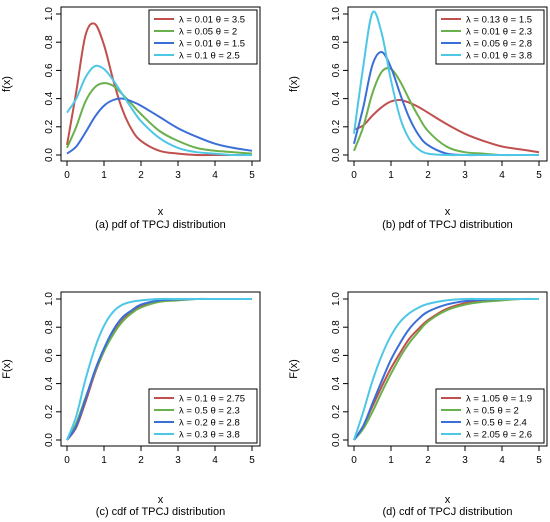 The width and height of the screenshot is (550, 522). What do you see at coordinates (447, 512) in the screenshot?
I see `panel-caption: (d) cdf of TPCJ distribution` at bounding box center [447, 512].